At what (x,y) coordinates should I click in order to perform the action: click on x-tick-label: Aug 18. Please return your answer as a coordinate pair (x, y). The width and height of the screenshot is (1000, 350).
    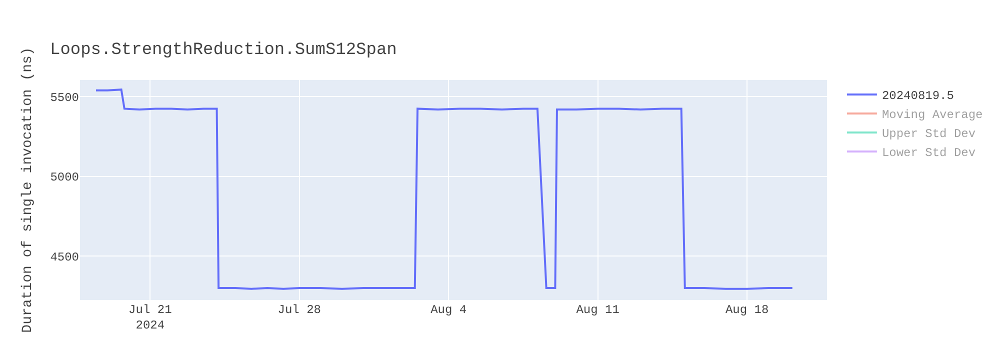
    Looking at the image, I should click on (747, 310).